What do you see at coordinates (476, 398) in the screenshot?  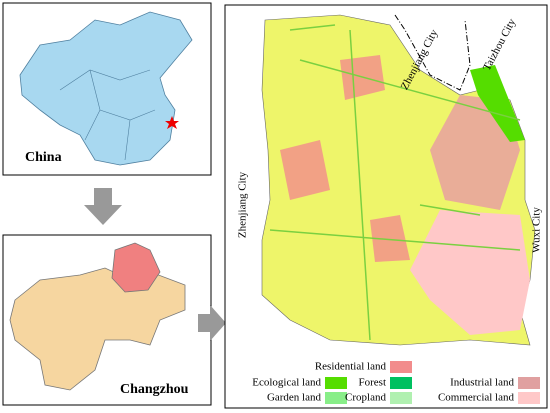 I see `legend-label: Commercial land` at bounding box center [476, 398].